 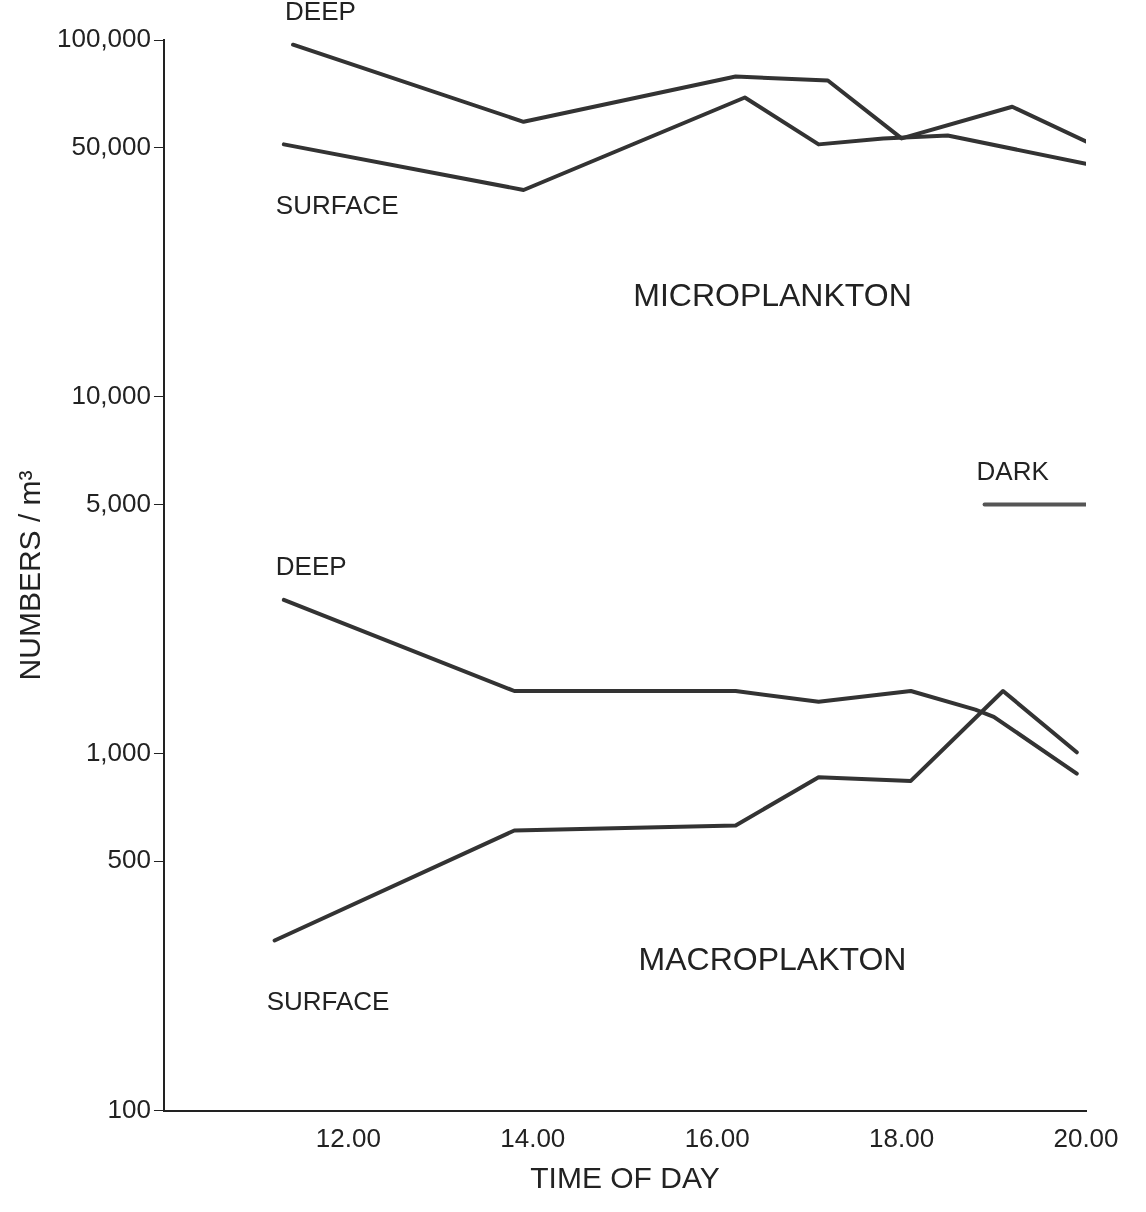 I want to click on y-tick-label: 5,000, so click(x=118, y=502).